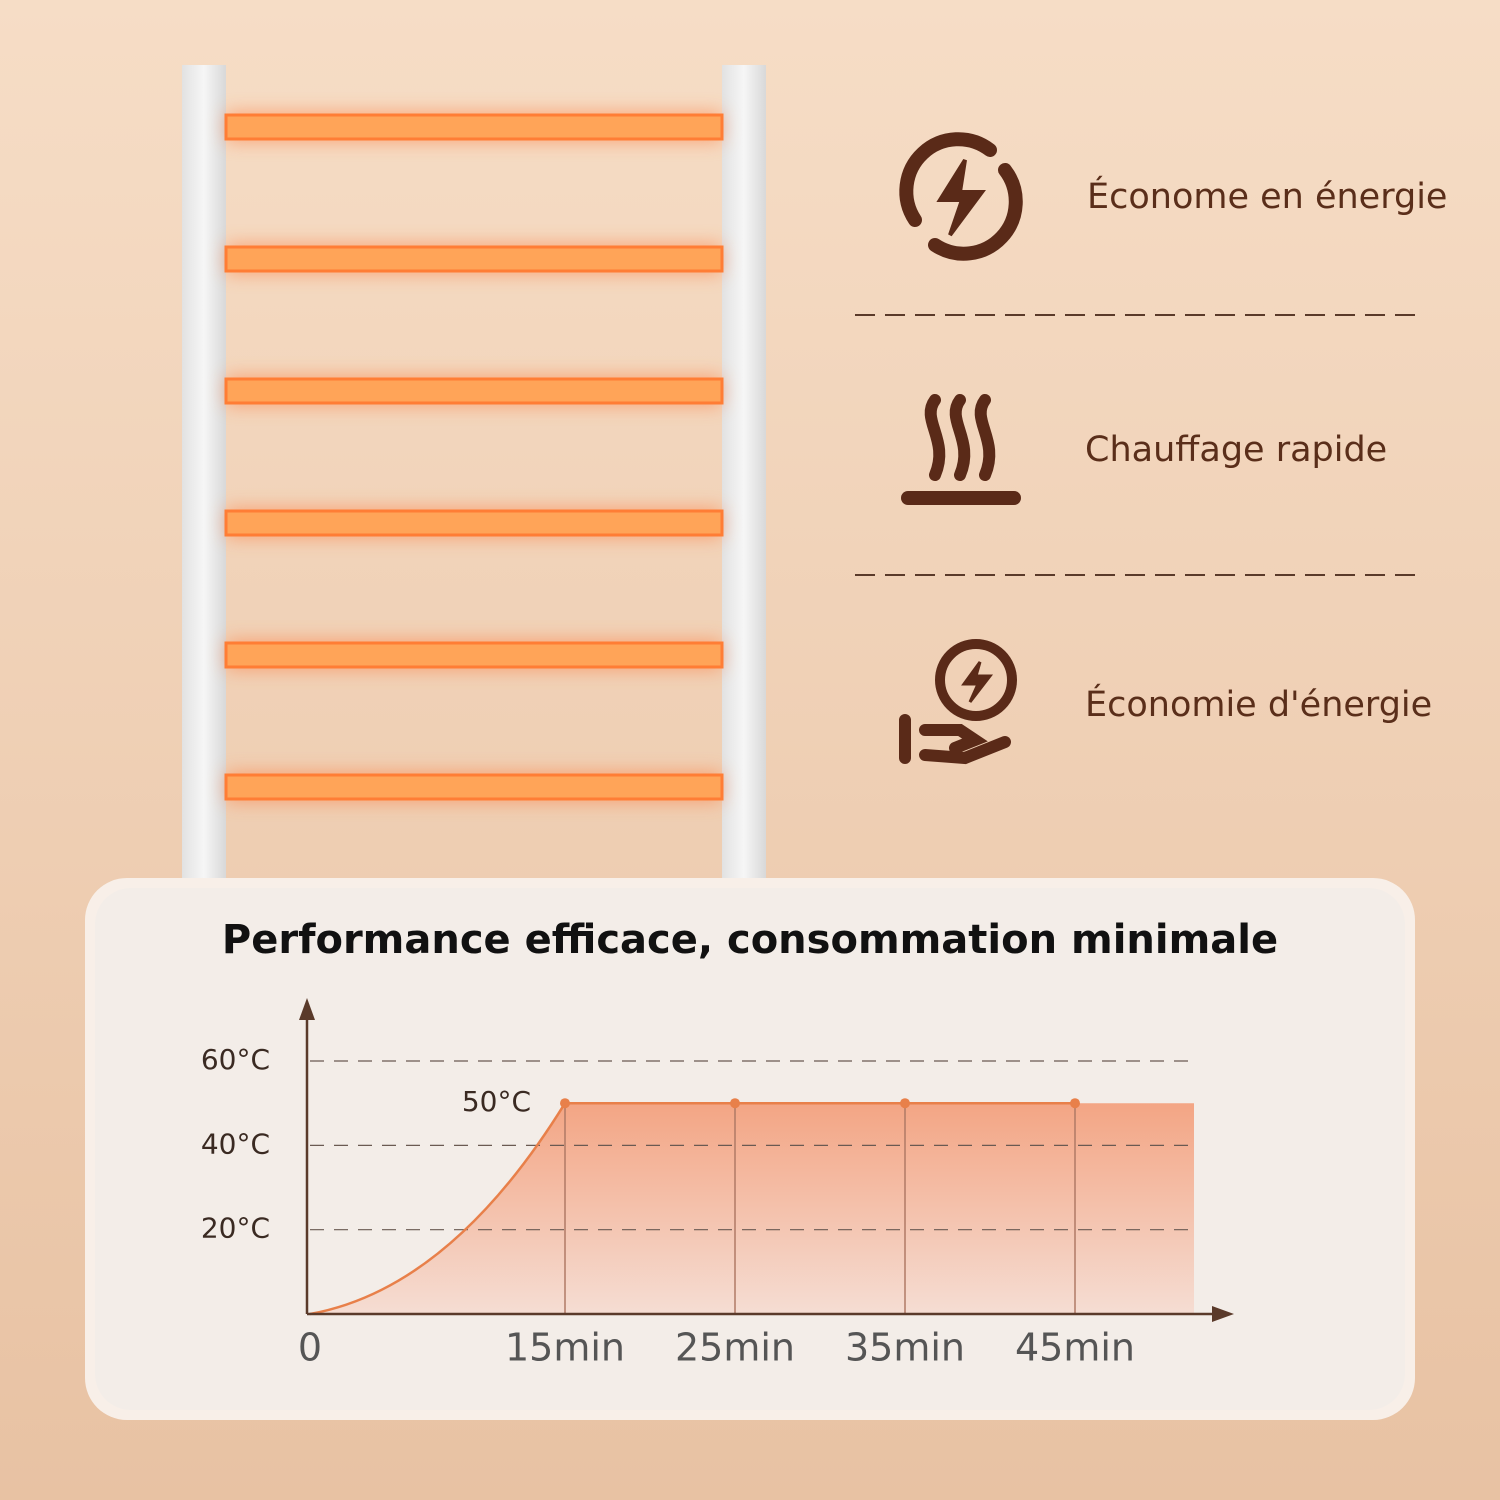 The width and height of the screenshot is (1500, 1500). Describe the element at coordinates (961, 448) in the screenshot. I see `icons` at that location.